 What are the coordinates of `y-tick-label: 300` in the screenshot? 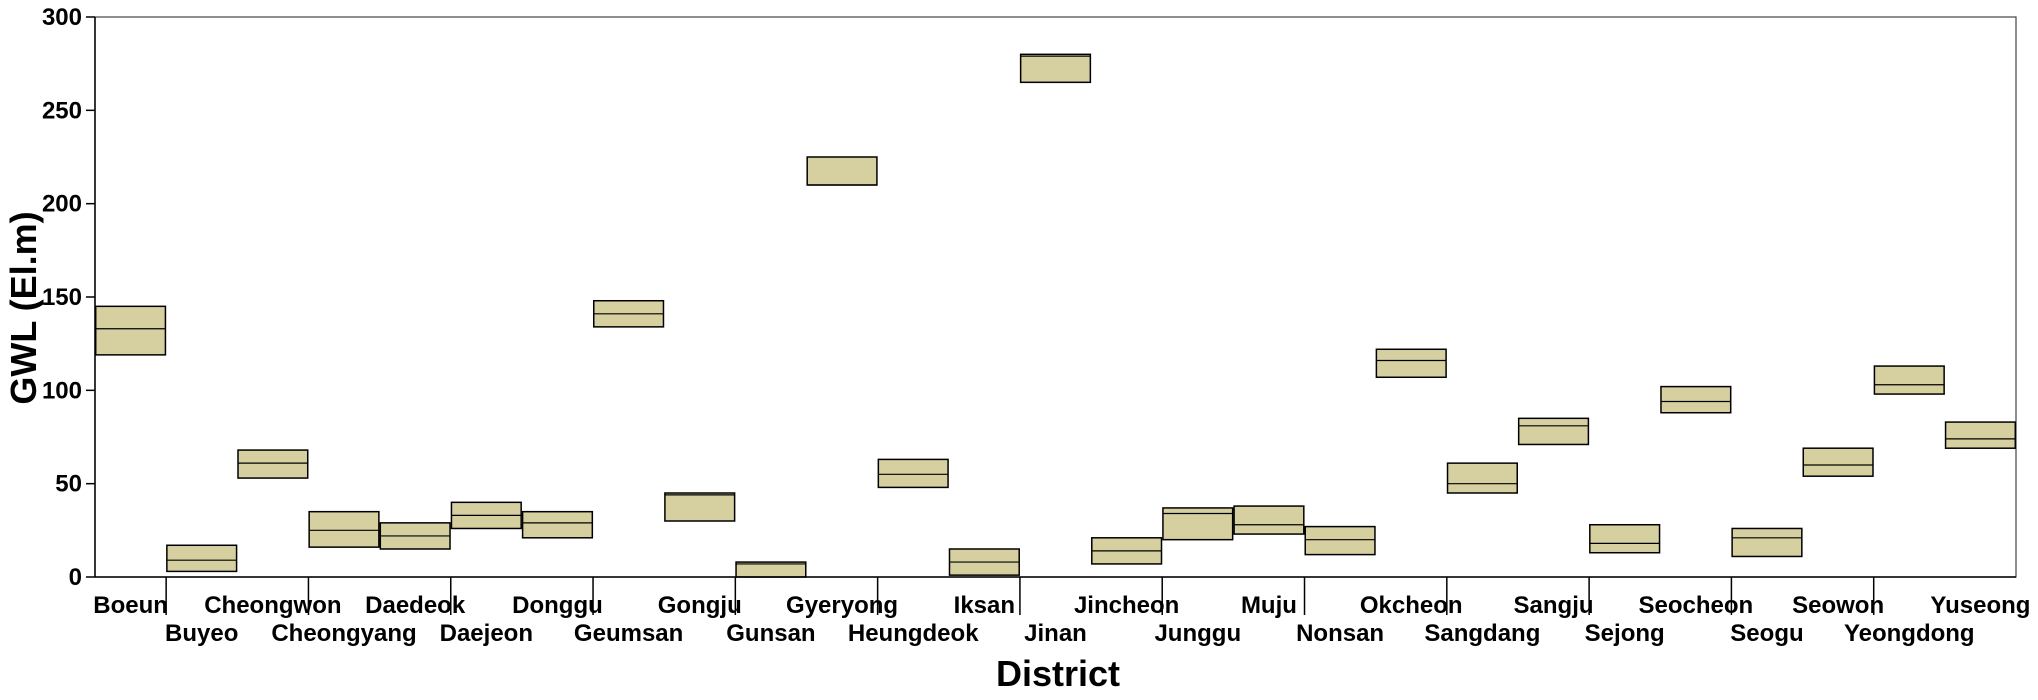 It's located at (62, 17).